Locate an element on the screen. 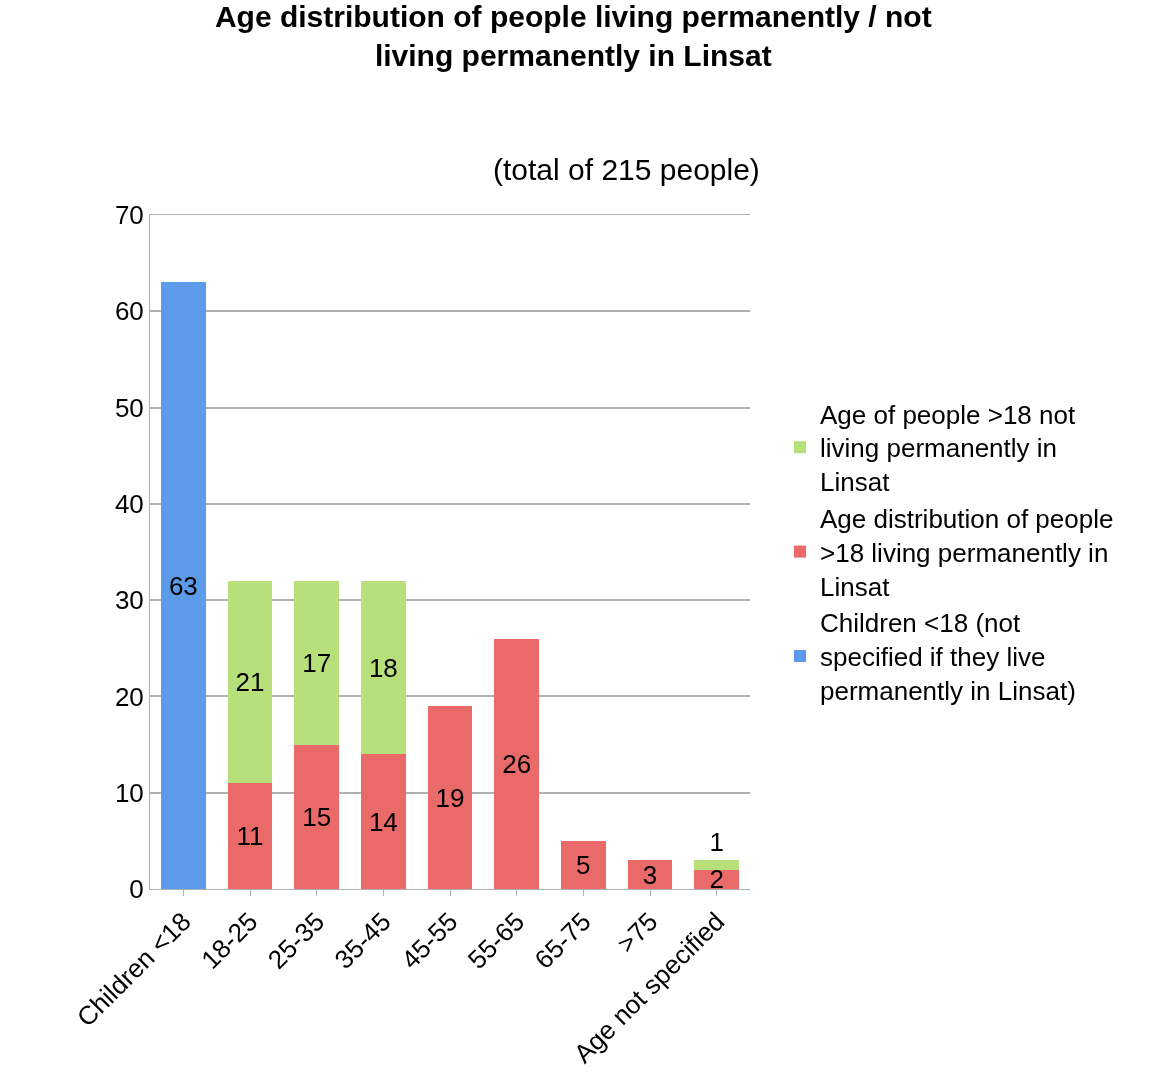 The width and height of the screenshot is (1170, 1089). data-label: 14 is located at coordinates (383, 821).